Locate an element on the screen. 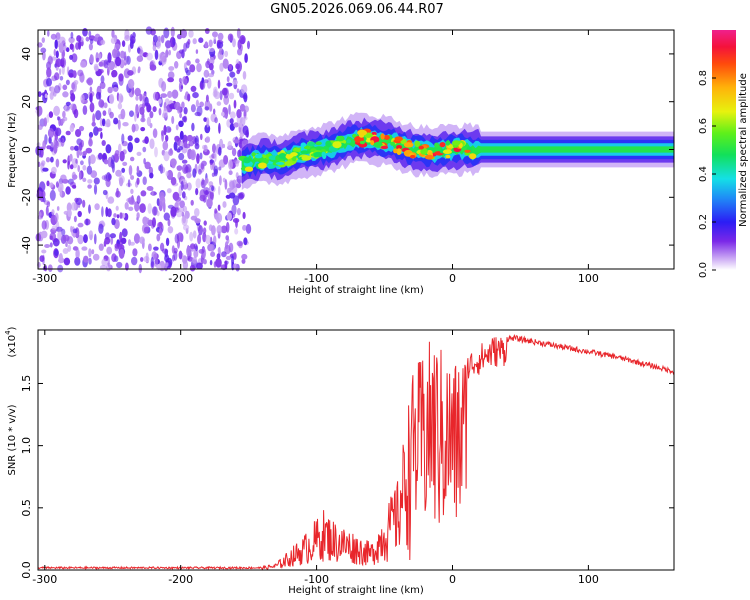  top-y-axis-label: Frequency (Hz) is located at coordinates (12, 150).